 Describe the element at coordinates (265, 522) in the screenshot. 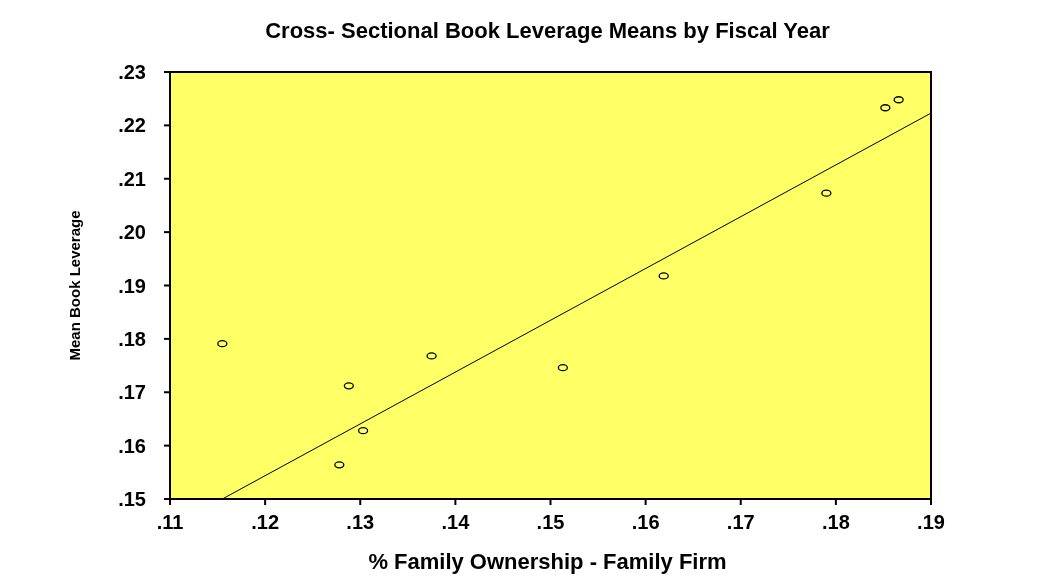

I see `x-tick-label: .12` at that location.